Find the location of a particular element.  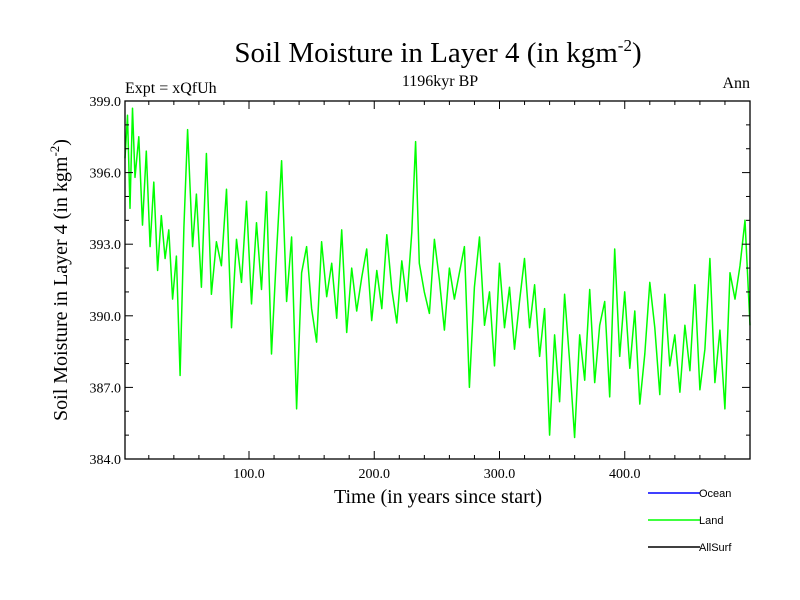

legend-label-allsurf: AllSurf is located at coordinates (715, 548).